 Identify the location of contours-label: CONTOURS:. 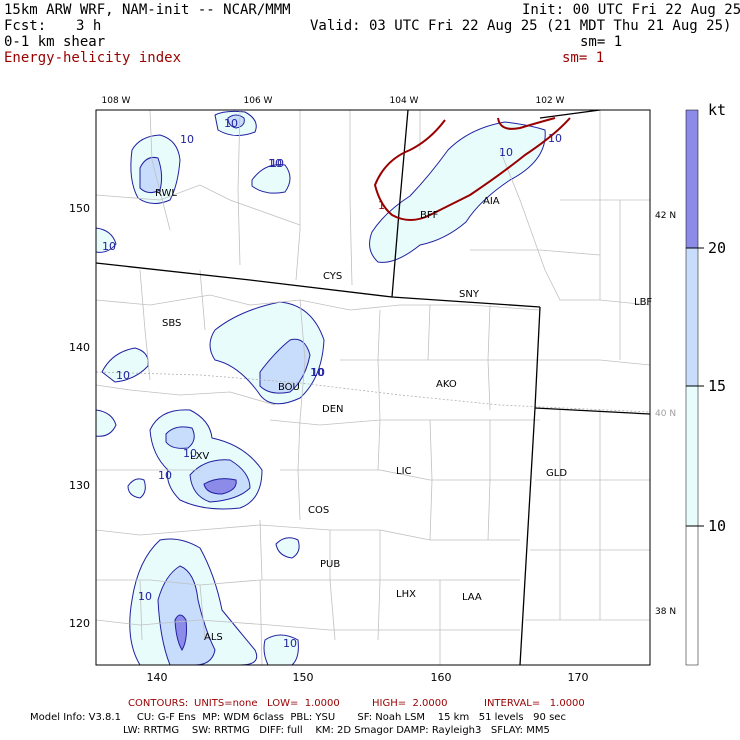
(158, 703).